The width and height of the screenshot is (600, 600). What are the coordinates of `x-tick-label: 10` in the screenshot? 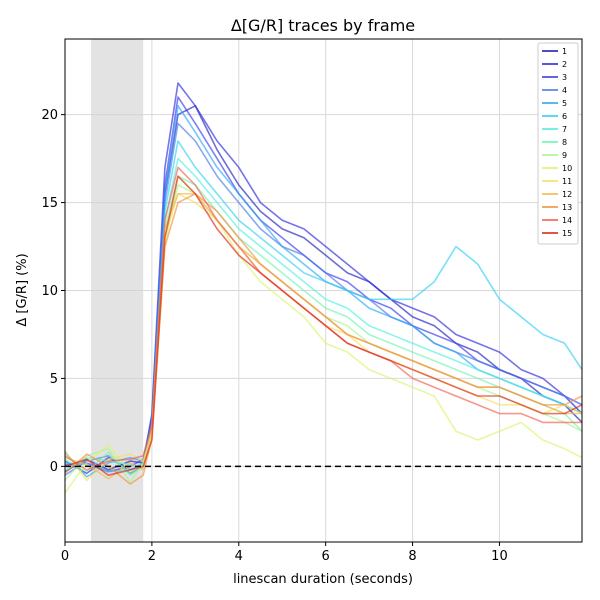 It's located at (499, 556).